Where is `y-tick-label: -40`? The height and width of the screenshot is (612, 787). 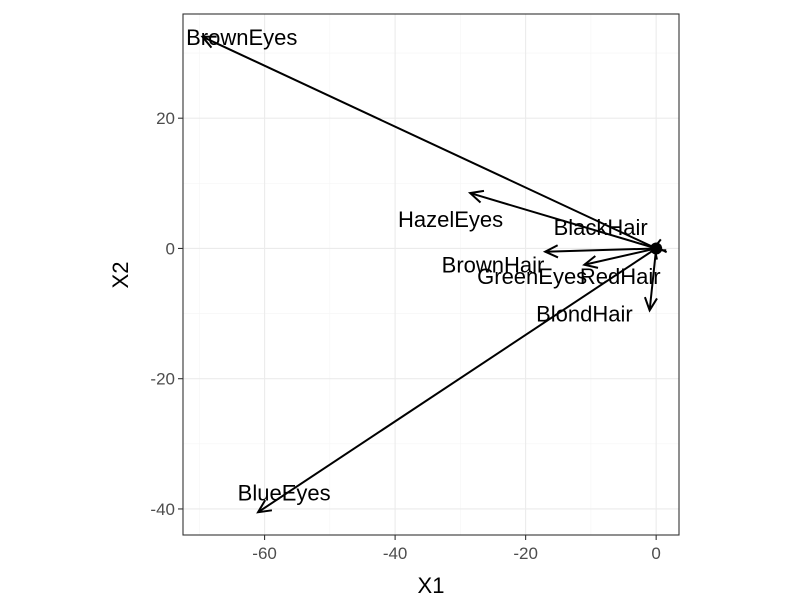 y-tick-label: -40 is located at coordinates (162, 509).